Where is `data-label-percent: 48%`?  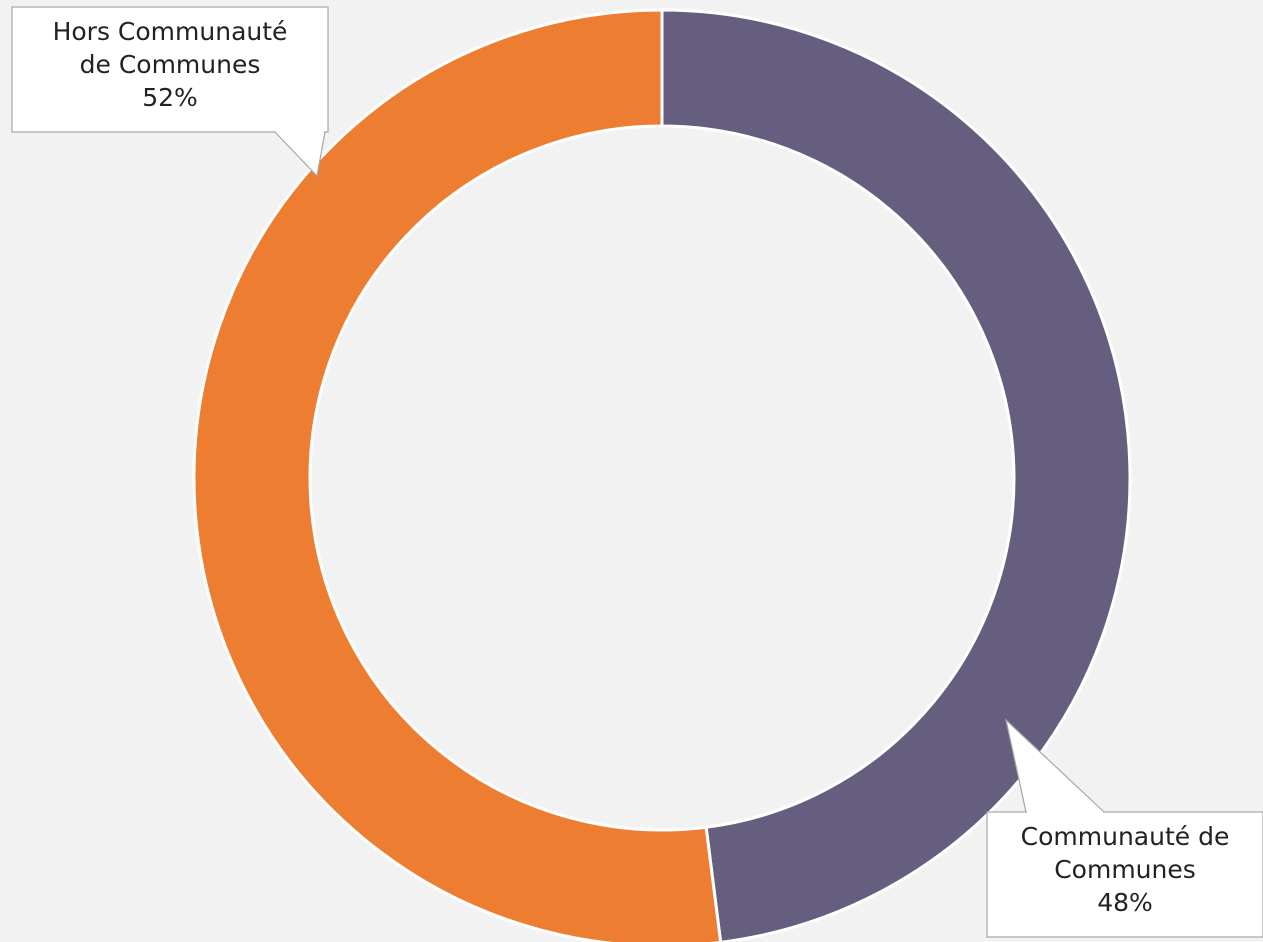 data-label-percent: 48% is located at coordinates (1125, 902).